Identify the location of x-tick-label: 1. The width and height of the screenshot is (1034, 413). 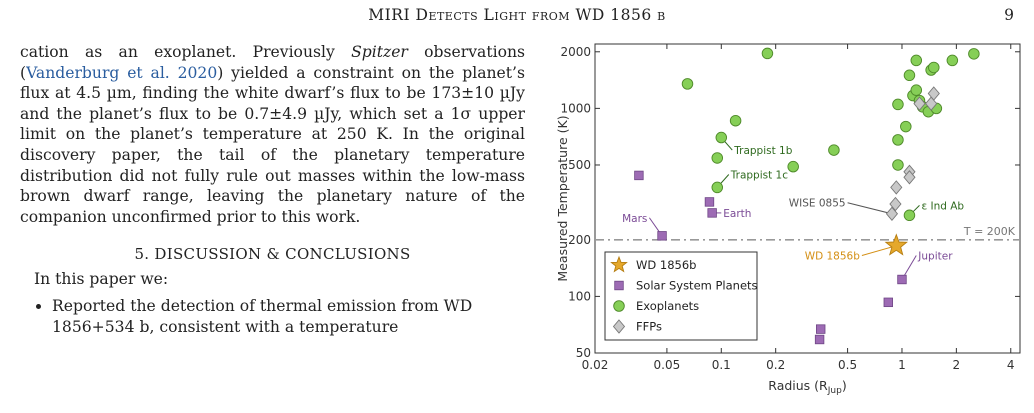
(902, 365).